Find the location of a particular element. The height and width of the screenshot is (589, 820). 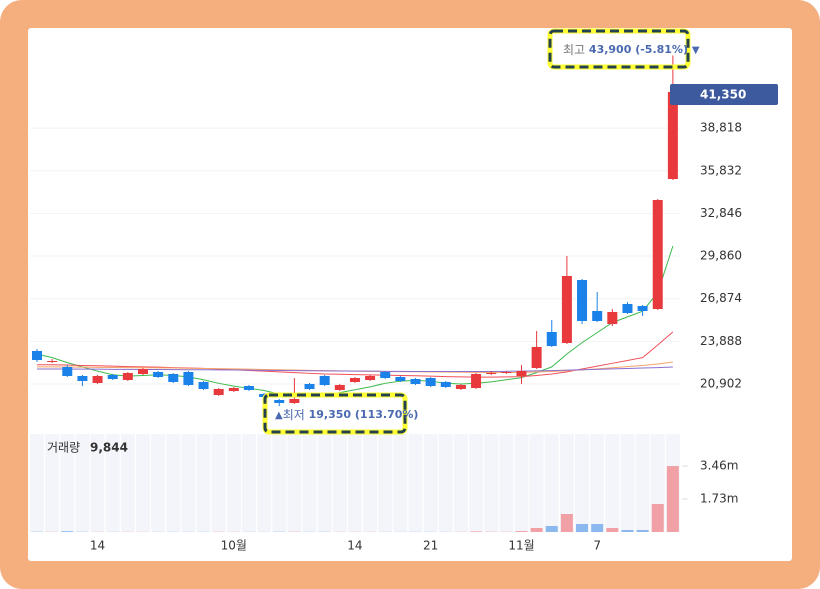

volume-latest: 9,844 is located at coordinates (109, 448).